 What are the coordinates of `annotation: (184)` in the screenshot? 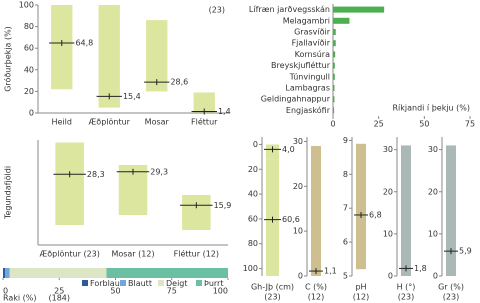 It's located at (59, 298).